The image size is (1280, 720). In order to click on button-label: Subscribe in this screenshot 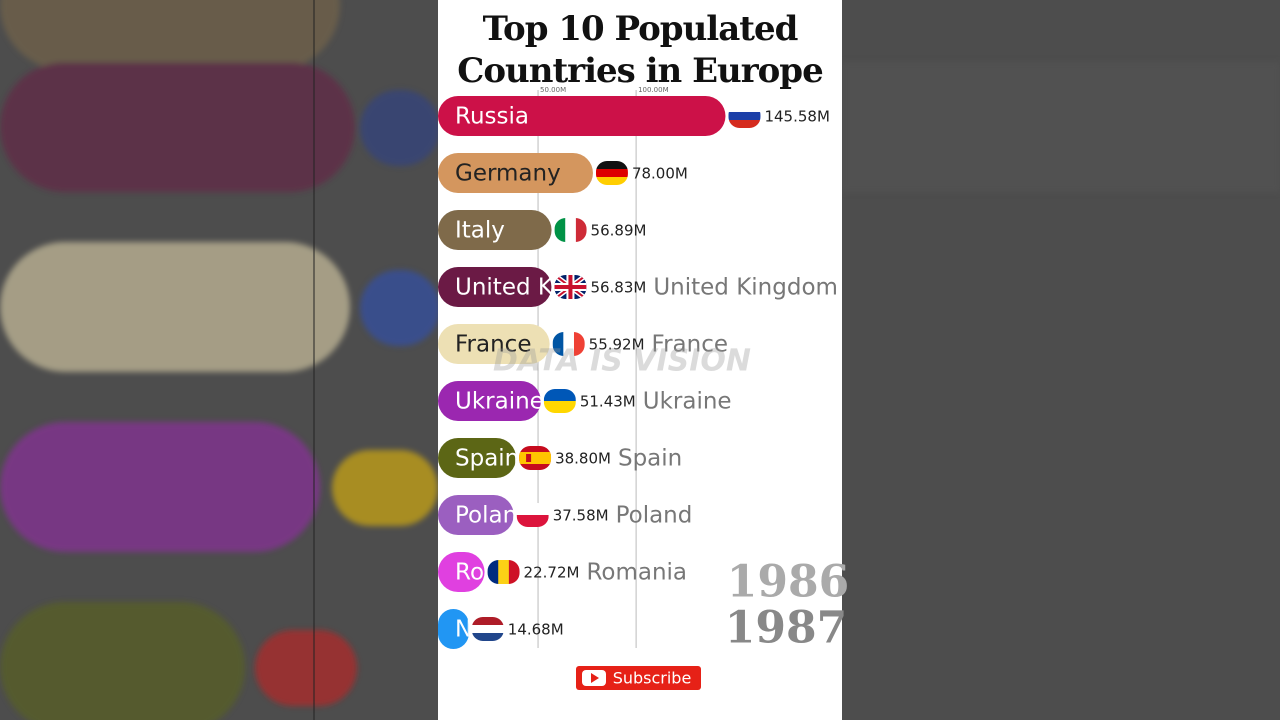, I will do `click(652, 678)`.